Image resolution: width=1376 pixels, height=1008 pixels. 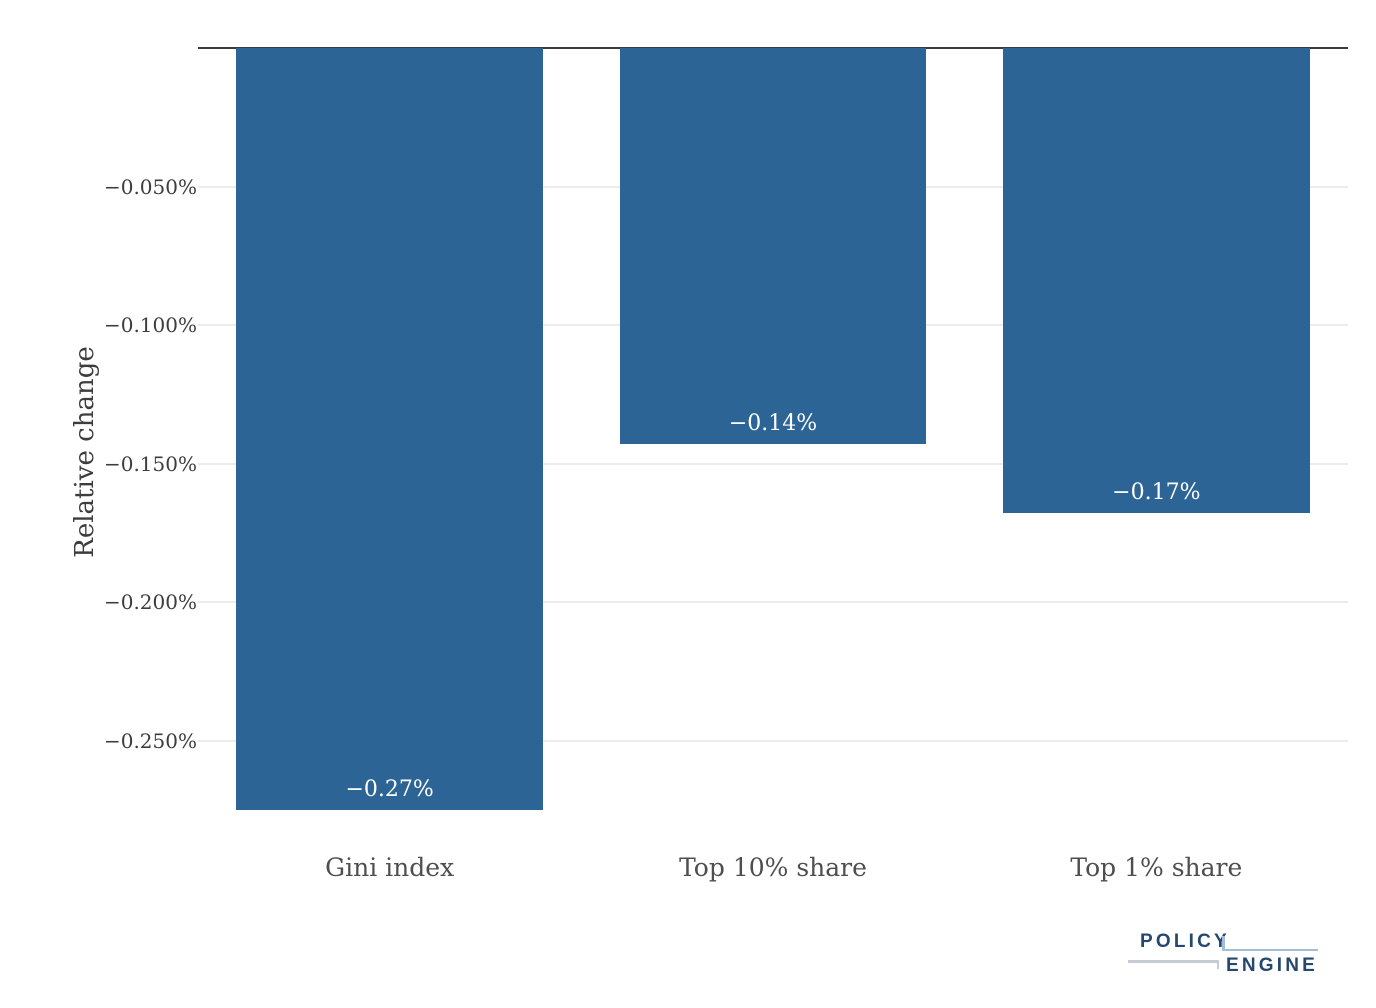 What do you see at coordinates (1156, 281) in the screenshot?
I see `bar-top-1-share: −0.17%` at bounding box center [1156, 281].